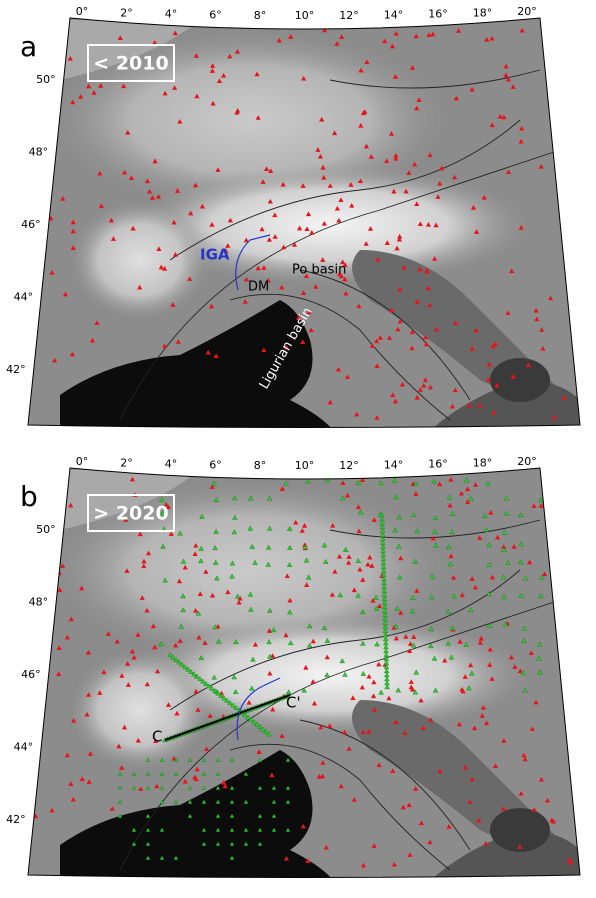  What do you see at coordinates (293, 703) in the screenshot?
I see `annotation: C'` at bounding box center [293, 703].